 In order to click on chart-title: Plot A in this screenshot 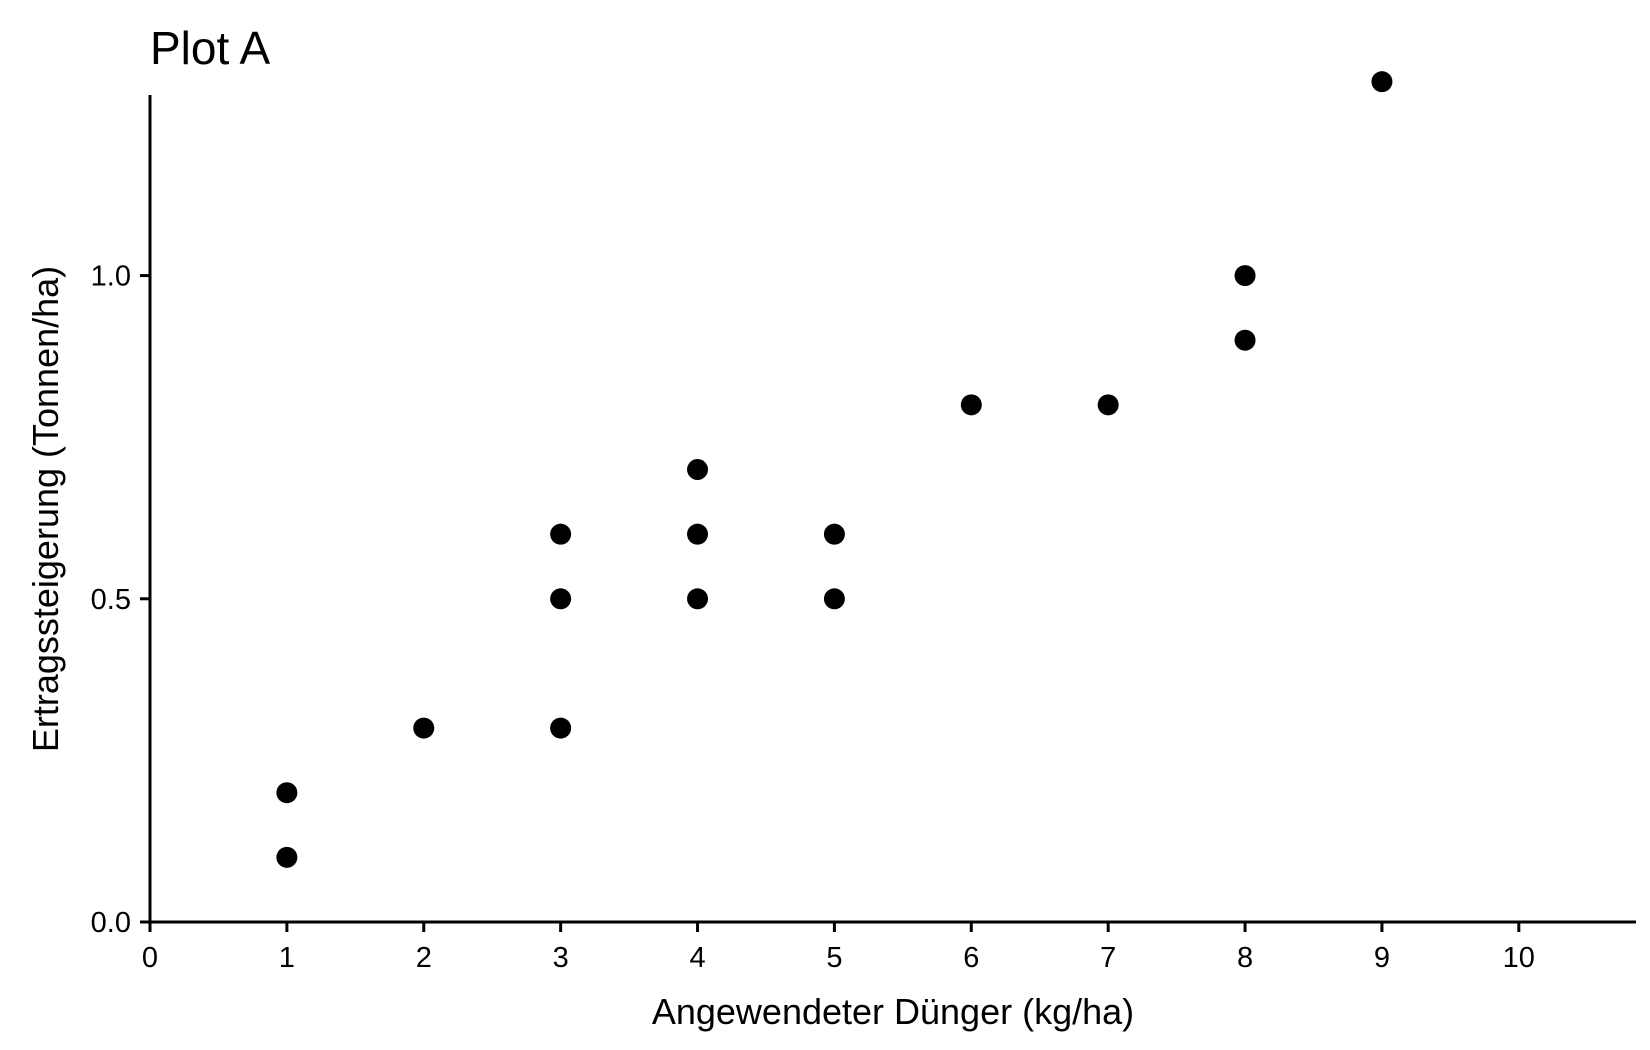, I will do `click(210, 48)`.